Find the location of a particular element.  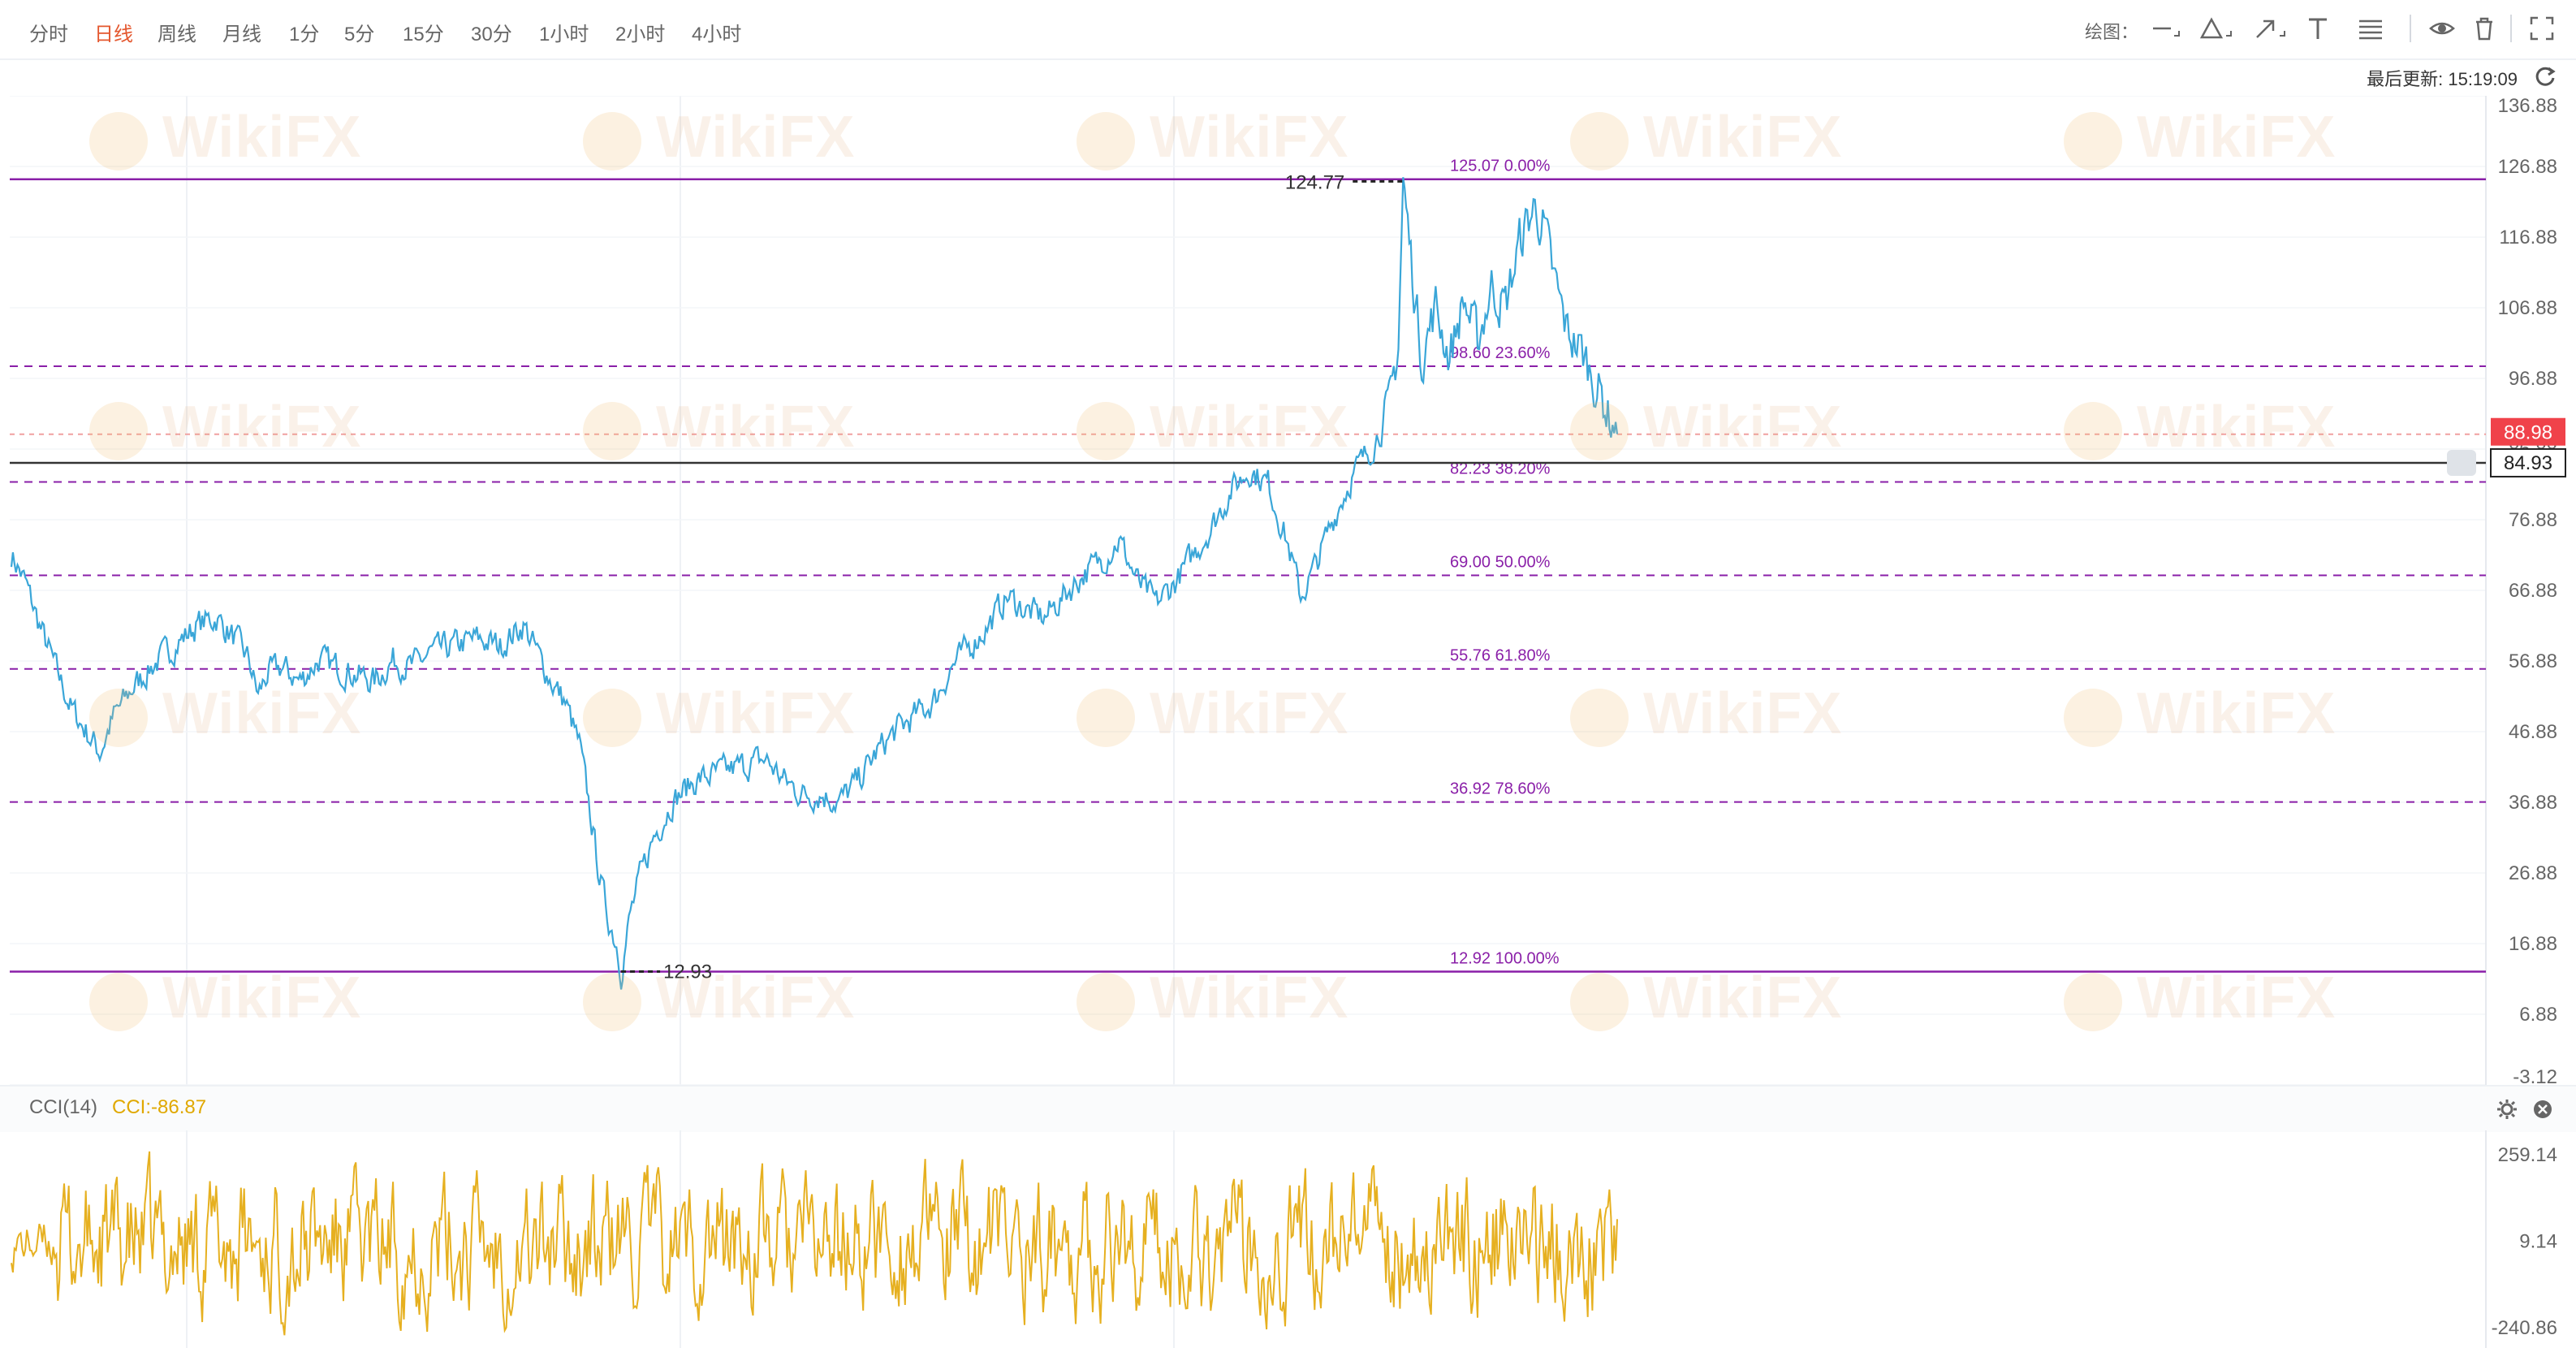

tab-timeframe-intraday: 分时 is located at coordinates (48, 34).